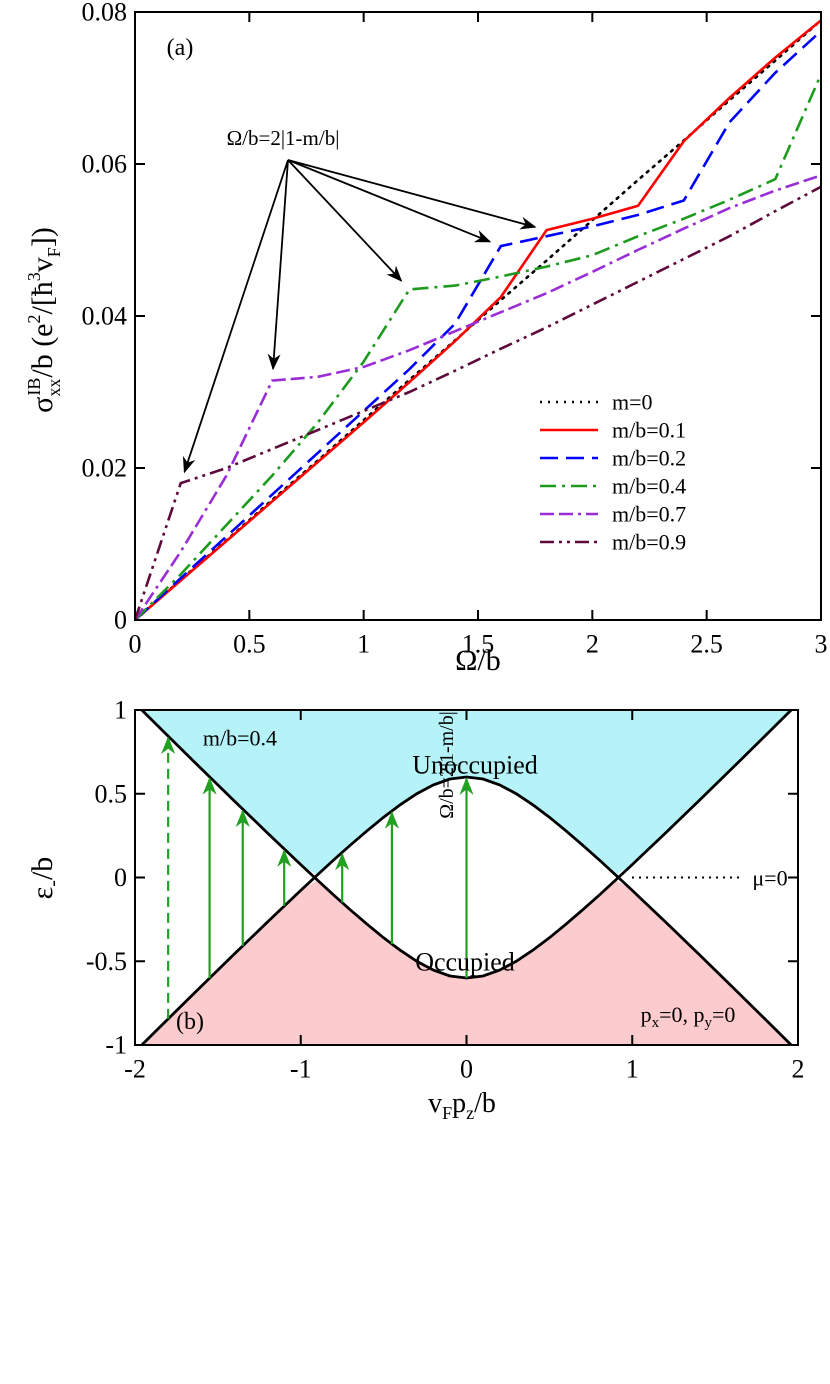 Image resolution: width=830 pixels, height=1384 pixels. What do you see at coordinates (105, 468) in the screenshot?
I see `y-tick-label: 0.02` at bounding box center [105, 468].